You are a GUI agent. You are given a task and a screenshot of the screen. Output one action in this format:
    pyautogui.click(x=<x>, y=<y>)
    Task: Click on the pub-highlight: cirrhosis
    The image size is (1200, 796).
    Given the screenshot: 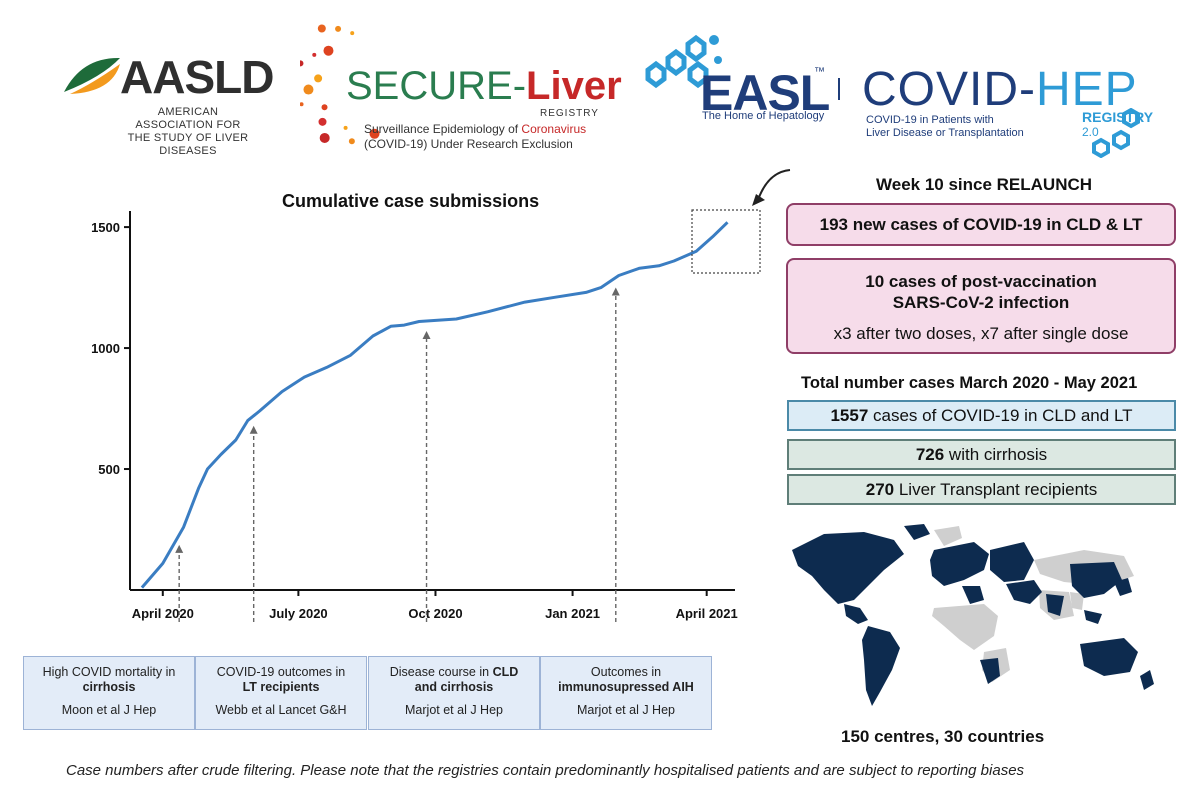 What is the action you would take?
    pyautogui.click(x=109, y=687)
    